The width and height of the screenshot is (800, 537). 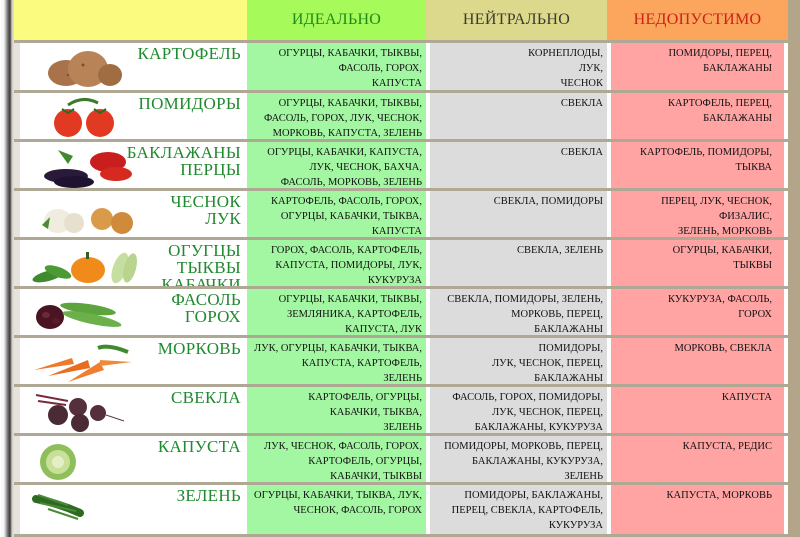 What do you see at coordinates (208, 495) in the screenshot?
I see `vegetable-name: ЗЕЛЕНЬ` at bounding box center [208, 495].